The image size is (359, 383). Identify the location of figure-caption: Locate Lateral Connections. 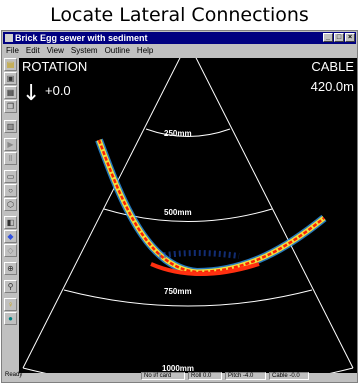
(179, 15).